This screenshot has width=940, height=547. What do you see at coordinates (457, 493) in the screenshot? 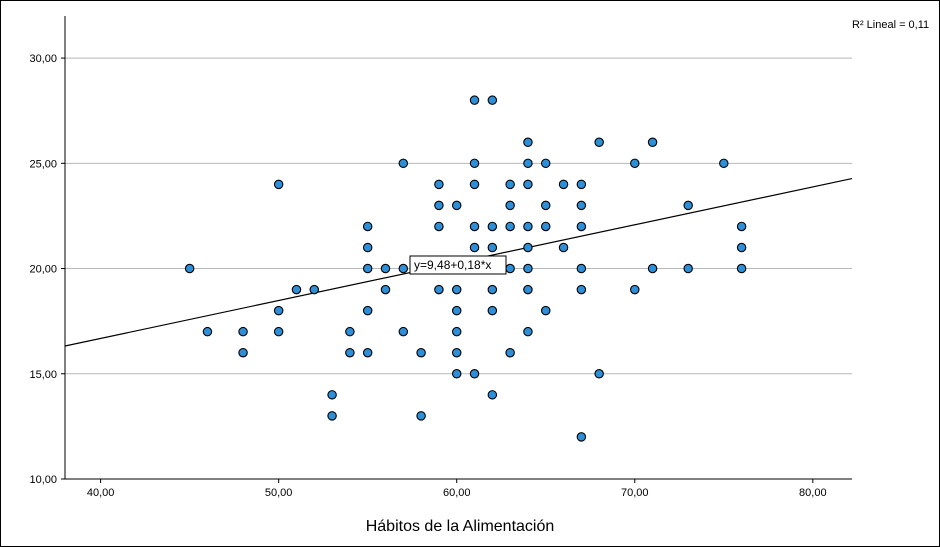
I see `x-tick-label: 60,00` at bounding box center [457, 493].